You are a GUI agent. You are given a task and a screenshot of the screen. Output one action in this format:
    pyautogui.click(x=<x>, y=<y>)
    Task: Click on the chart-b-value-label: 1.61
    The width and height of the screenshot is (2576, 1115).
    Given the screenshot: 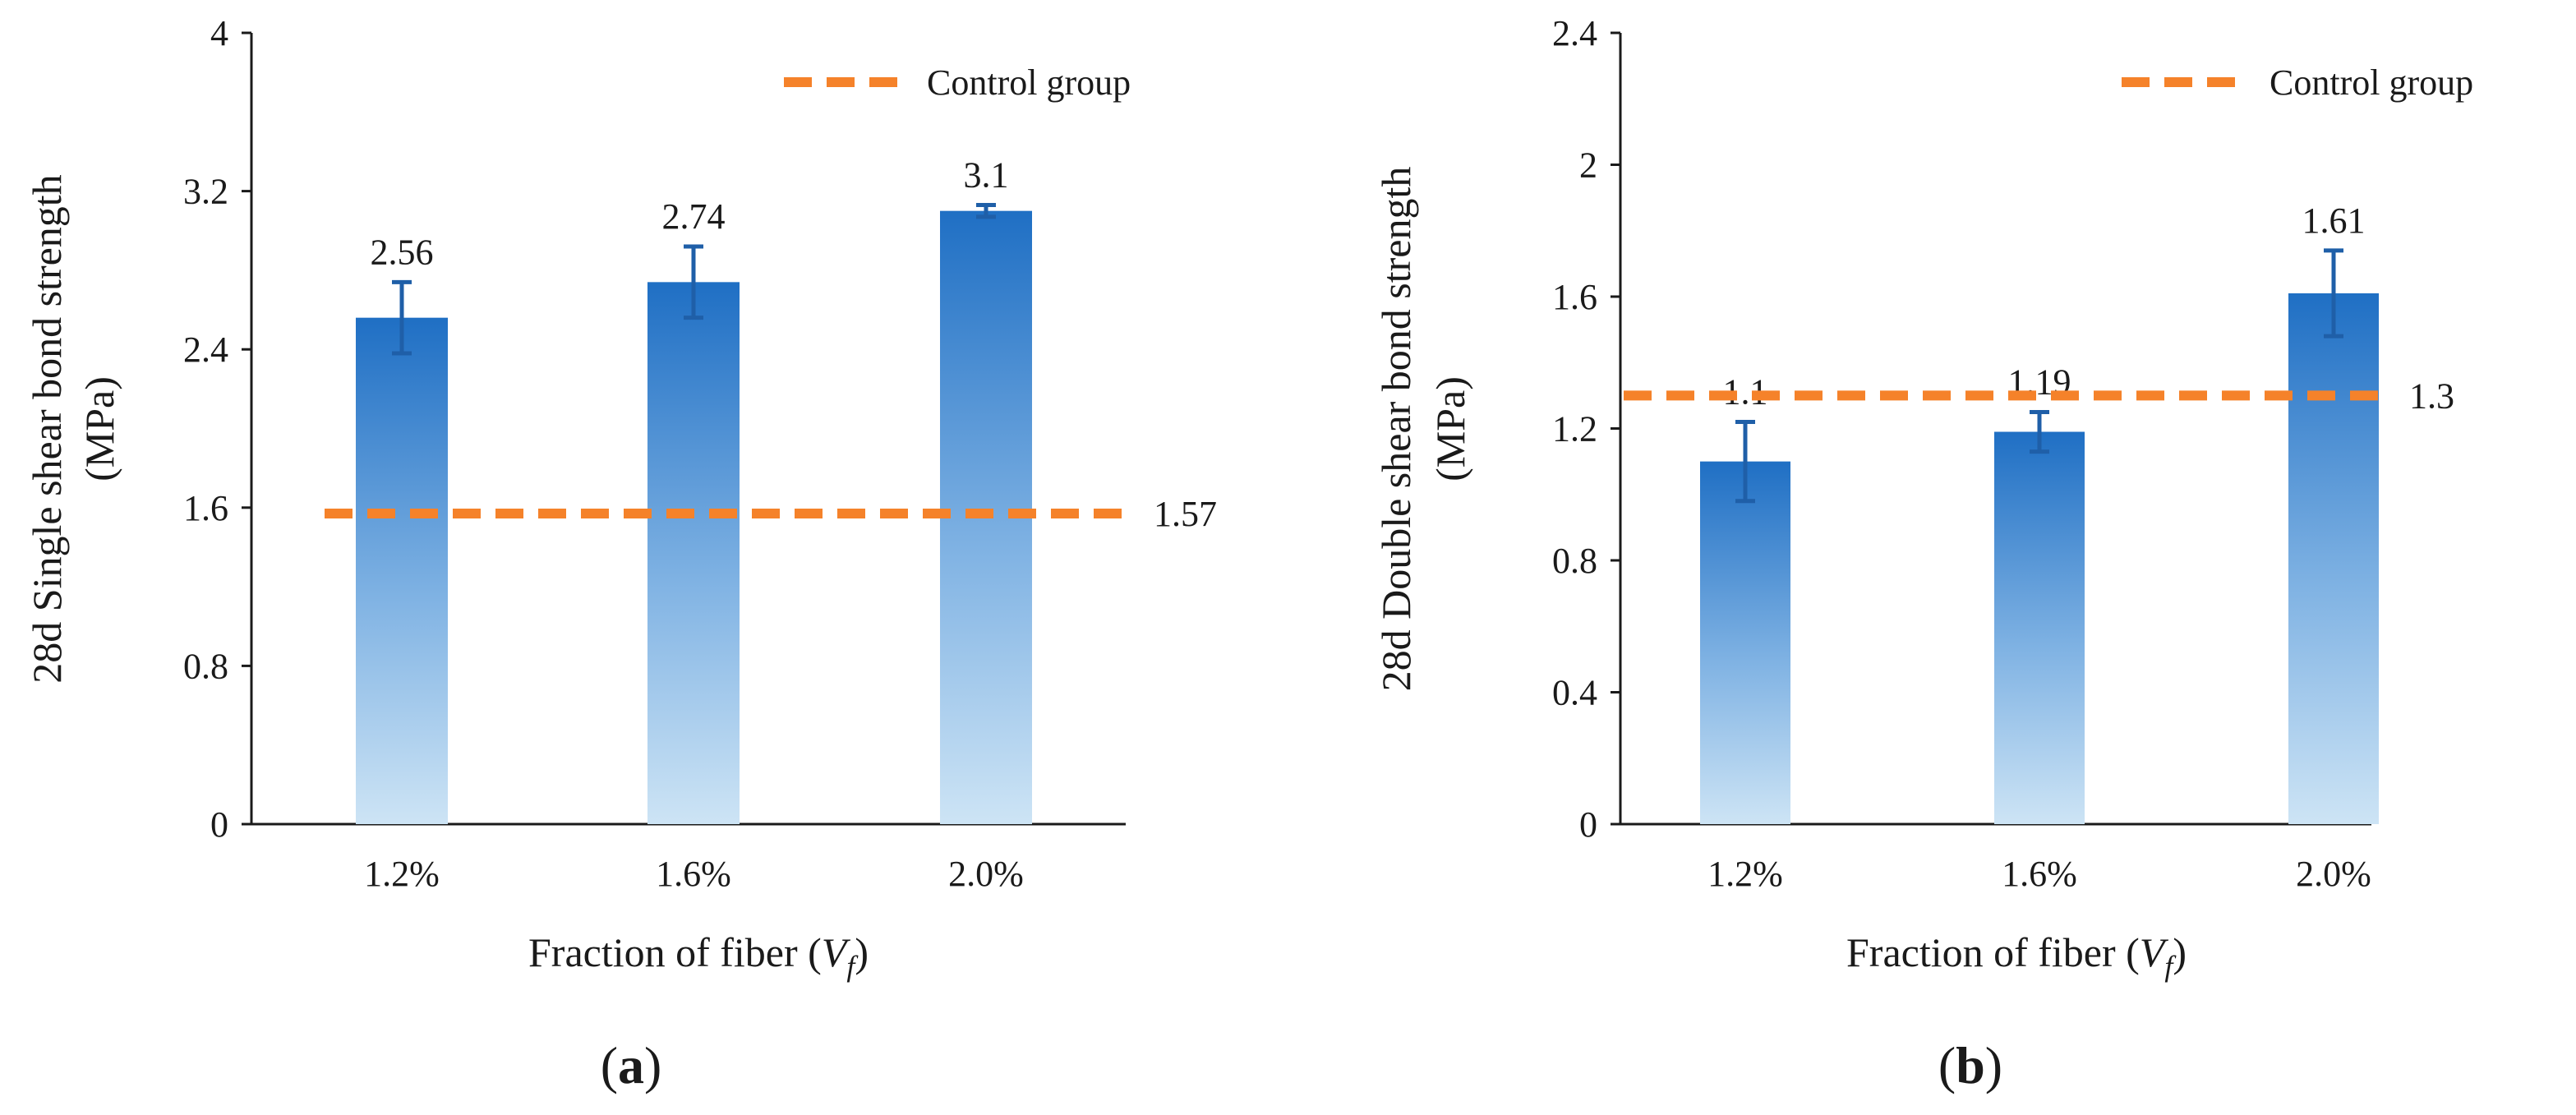 What is the action you would take?
    pyautogui.click(x=2334, y=220)
    